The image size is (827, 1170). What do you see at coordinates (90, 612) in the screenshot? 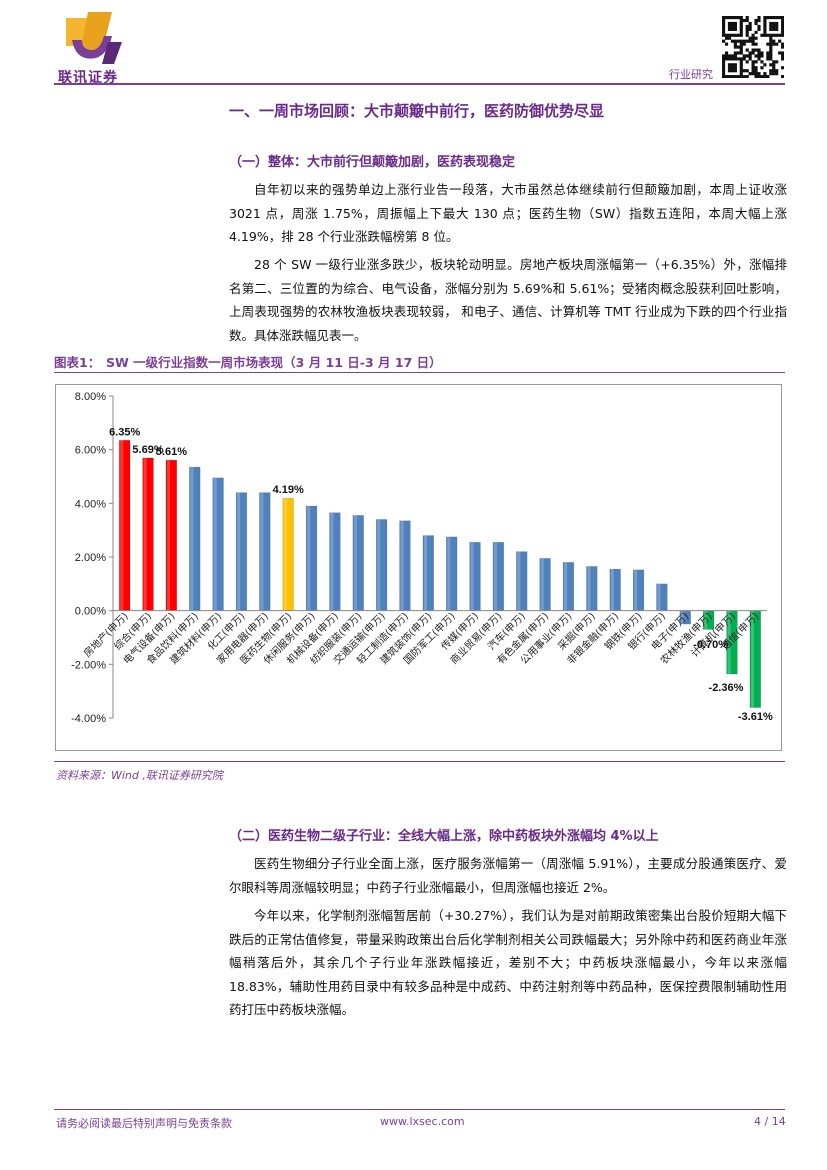
I see `y-tick-label: 0.00%` at bounding box center [90, 612].